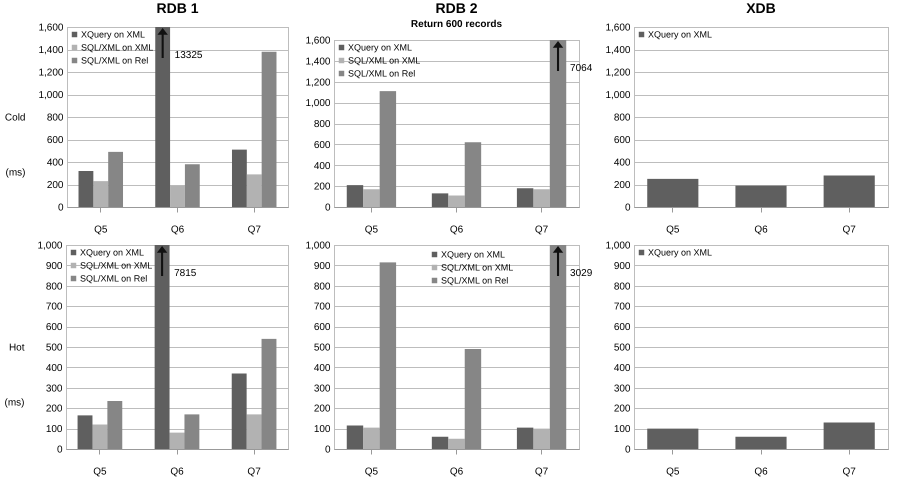 This screenshot has width=902, height=481. Describe the element at coordinates (456, 24) in the screenshot. I see `chart-subtitle: Return 600 records` at that location.